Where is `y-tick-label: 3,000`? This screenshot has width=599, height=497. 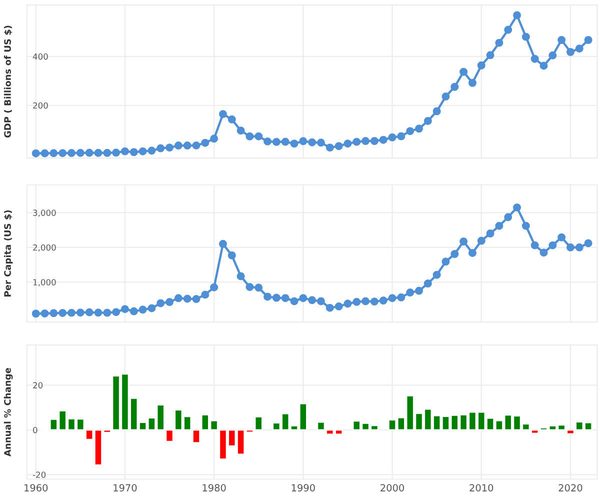 y-tick-label: 3,000 is located at coordinates (44, 213).